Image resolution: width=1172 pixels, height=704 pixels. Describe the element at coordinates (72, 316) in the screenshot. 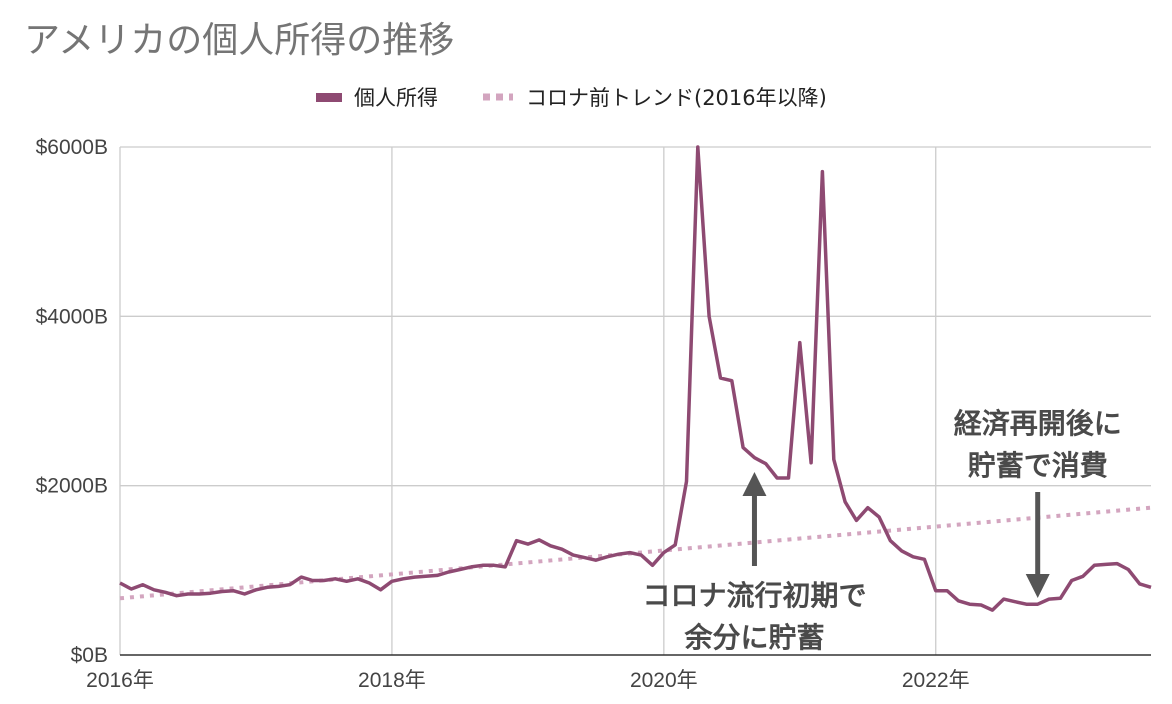

I see `y-tick-label: $4000B` at that location.